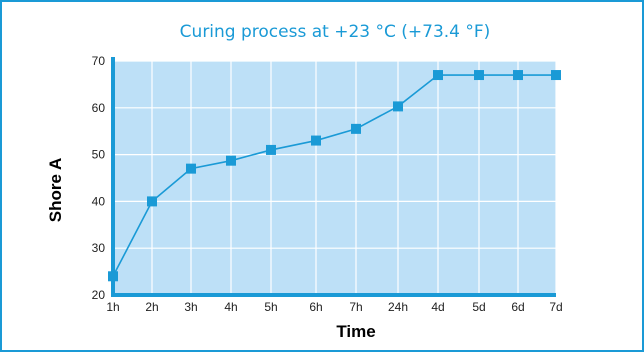 The height and width of the screenshot is (352, 644). What do you see at coordinates (437, 307) in the screenshot?
I see `x-tick-label: 4d` at bounding box center [437, 307].